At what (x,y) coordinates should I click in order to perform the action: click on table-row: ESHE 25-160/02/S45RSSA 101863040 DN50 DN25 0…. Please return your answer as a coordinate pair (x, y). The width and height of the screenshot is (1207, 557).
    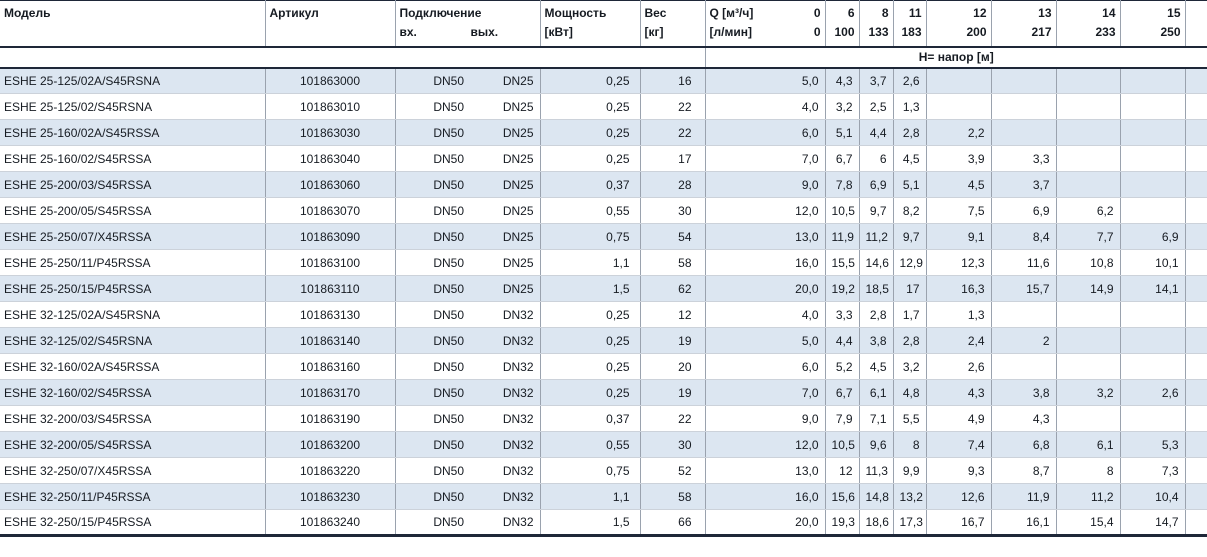
    Looking at the image, I should click on (603, 158).